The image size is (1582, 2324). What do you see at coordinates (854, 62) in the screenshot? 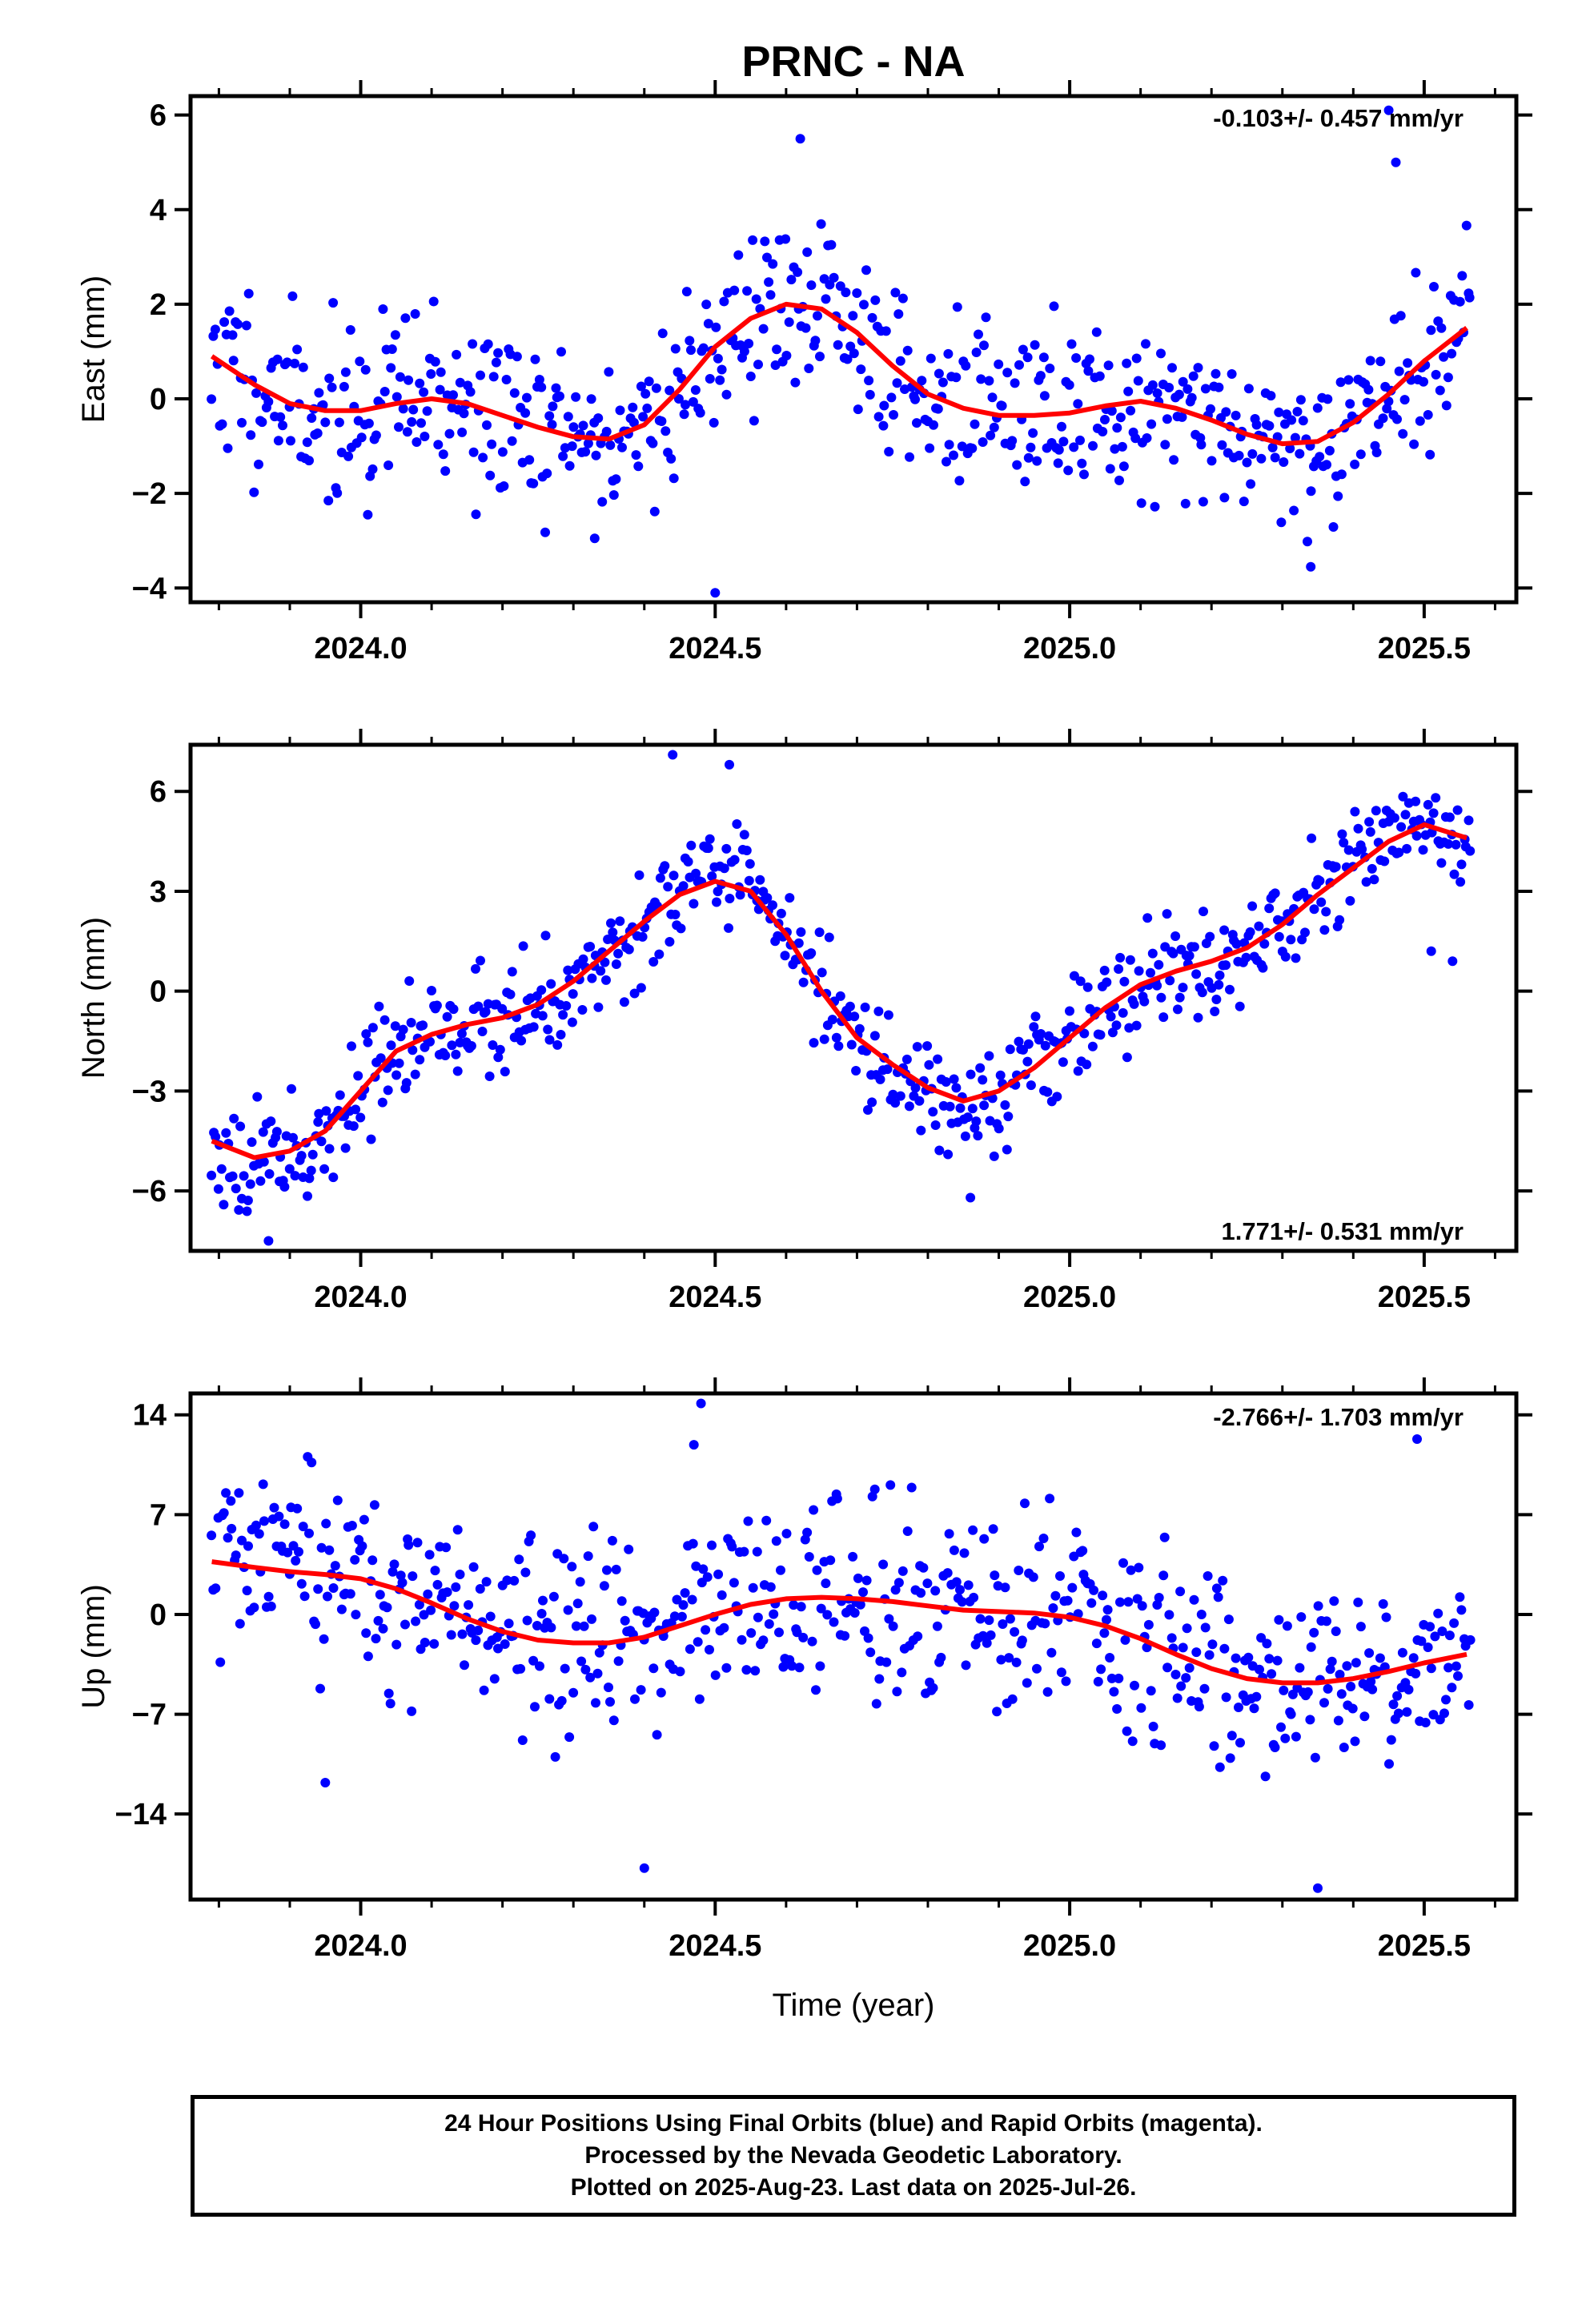
I see `chart-title: PRNC - NA` at bounding box center [854, 62].